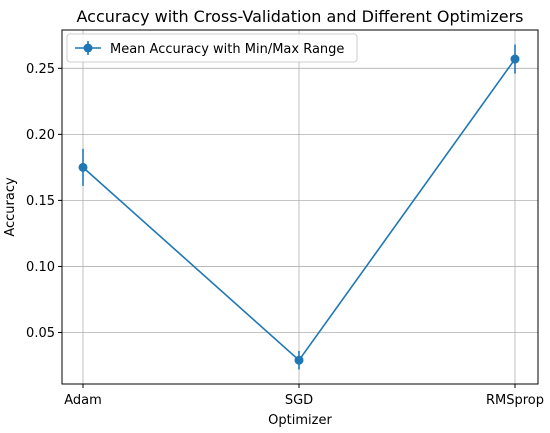  What do you see at coordinates (88, 48) in the screenshot?
I see `legend-marker` at bounding box center [88, 48].